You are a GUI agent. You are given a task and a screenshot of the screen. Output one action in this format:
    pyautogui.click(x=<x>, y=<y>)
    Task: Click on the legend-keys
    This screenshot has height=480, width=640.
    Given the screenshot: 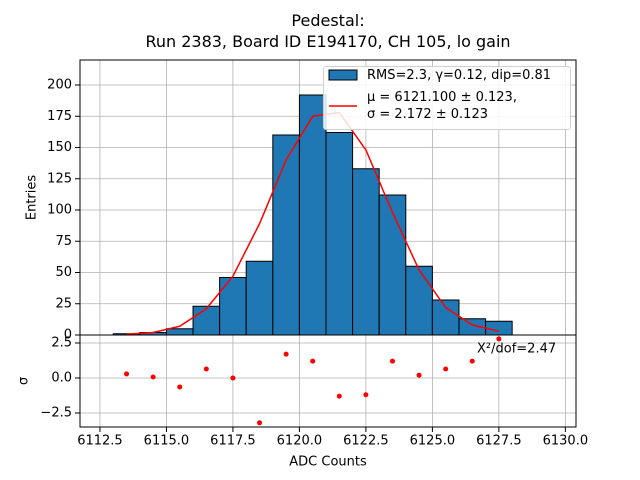 What is the action you would take?
    pyautogui.click(x=343, y=88)
    